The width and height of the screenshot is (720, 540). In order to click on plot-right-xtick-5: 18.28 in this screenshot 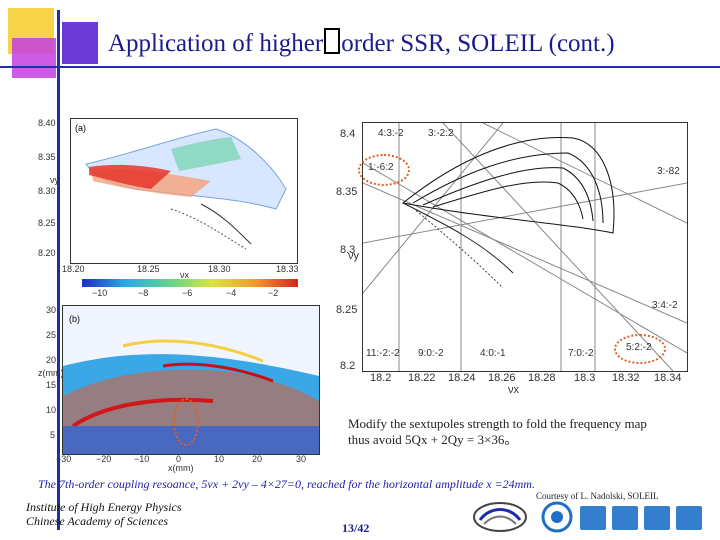, I will do `click(542, 378)`.